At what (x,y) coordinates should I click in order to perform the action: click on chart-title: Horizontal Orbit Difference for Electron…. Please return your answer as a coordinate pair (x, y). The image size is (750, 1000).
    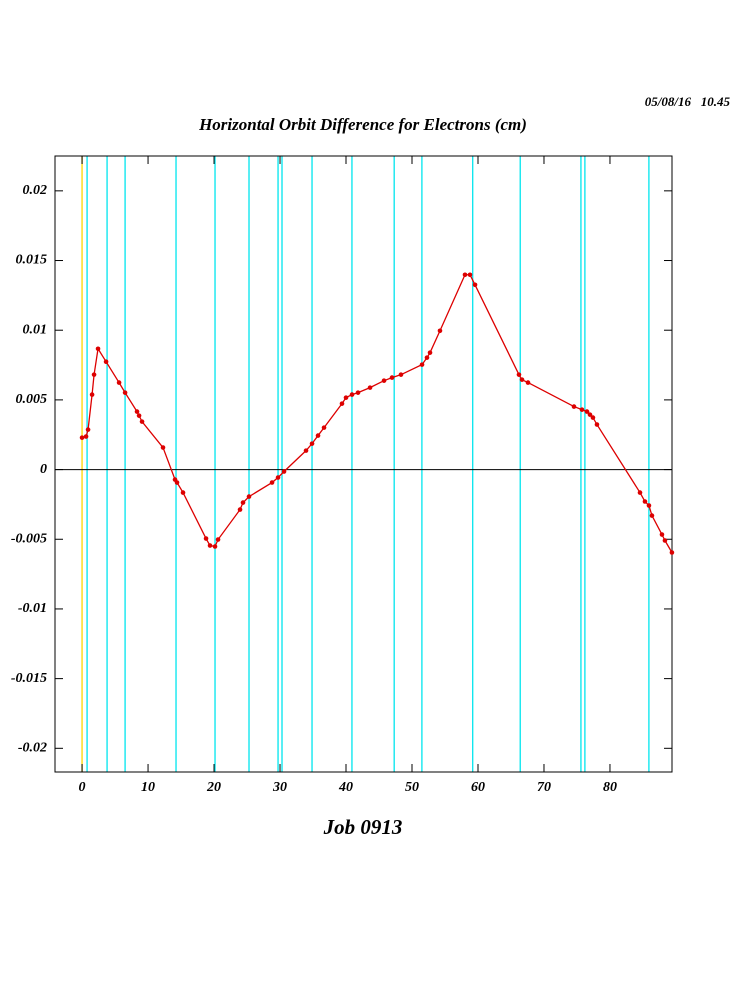
    Looking at the image, I should click on (362, 124).